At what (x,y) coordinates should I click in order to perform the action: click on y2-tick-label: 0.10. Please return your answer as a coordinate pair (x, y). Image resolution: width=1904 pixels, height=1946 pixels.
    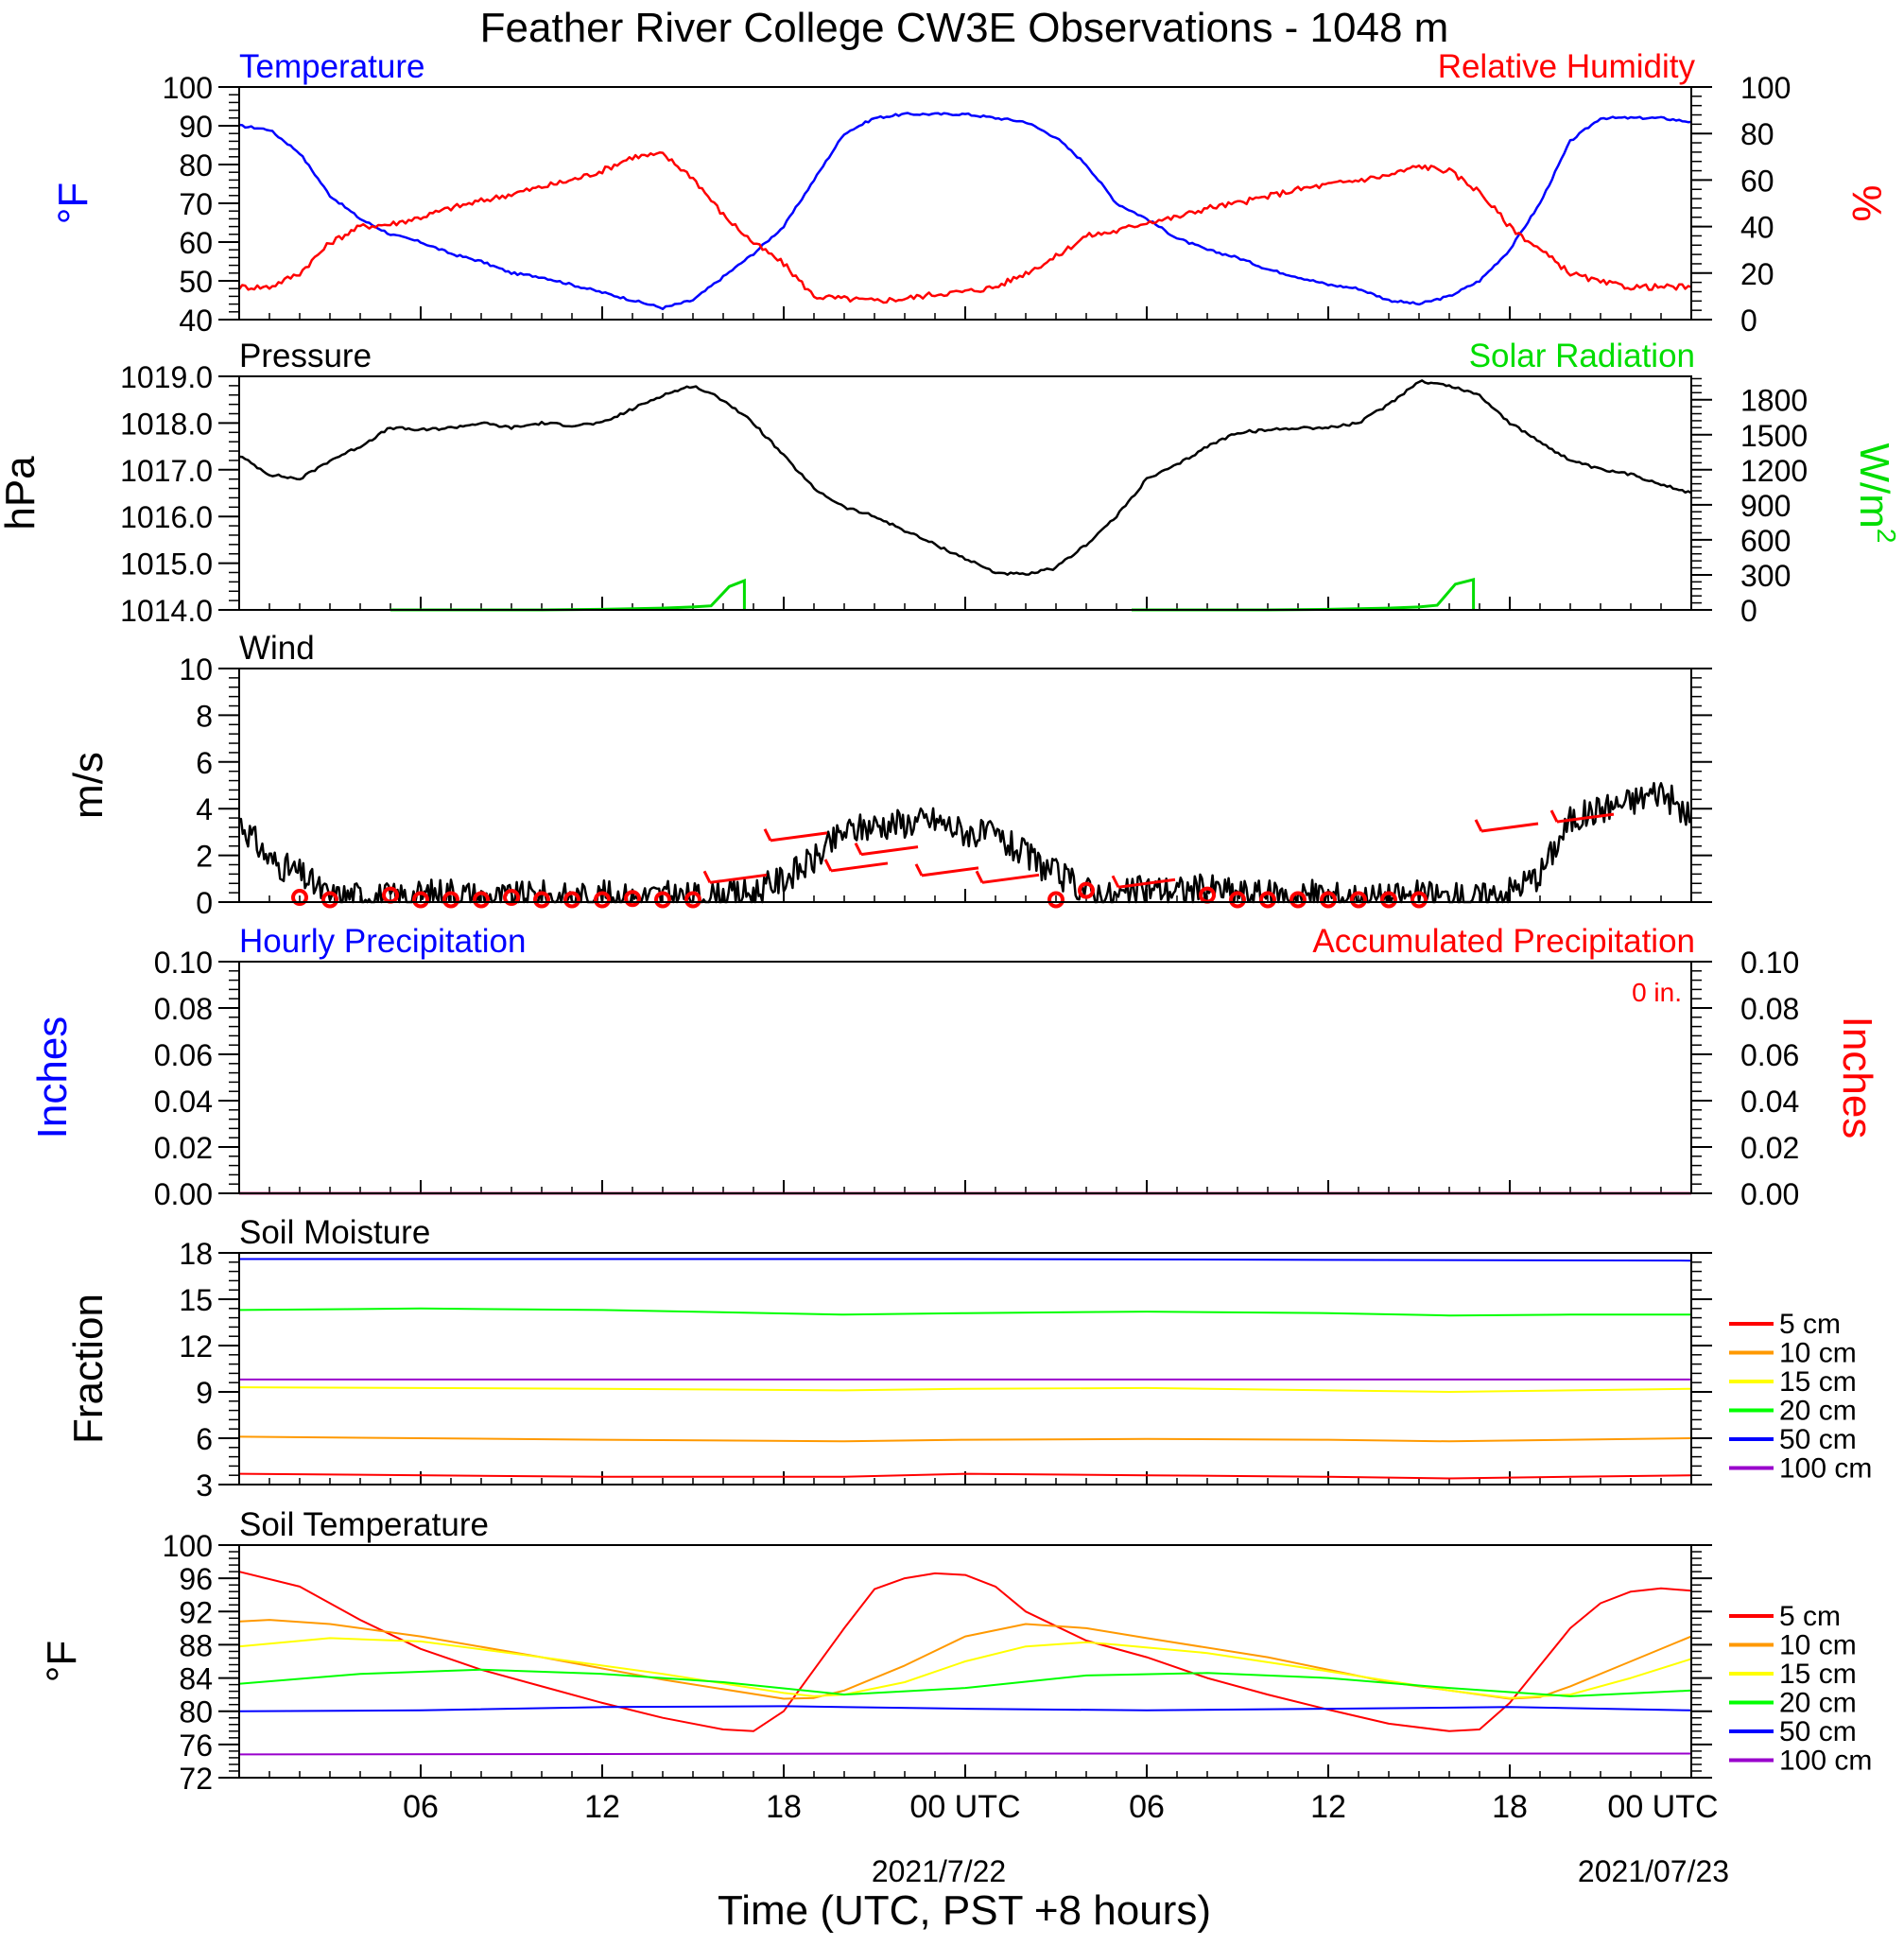
    Looking at the image, I should click on (1770, 963).